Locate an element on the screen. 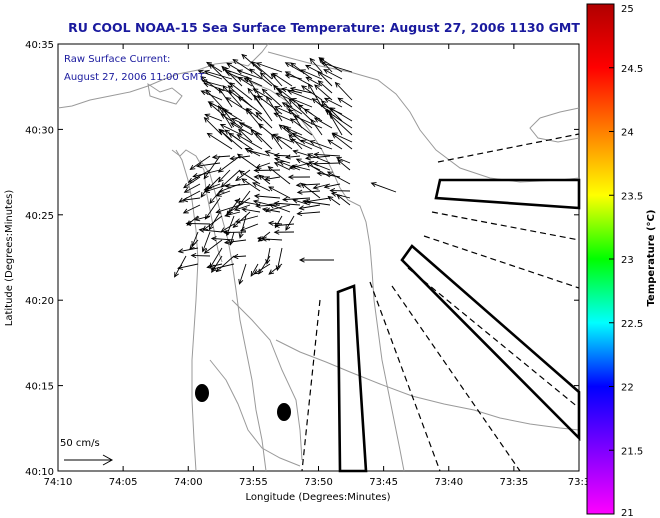 The image size is (660, 518). x-tick-label: 74:00 is located at coordinates (188, 482).